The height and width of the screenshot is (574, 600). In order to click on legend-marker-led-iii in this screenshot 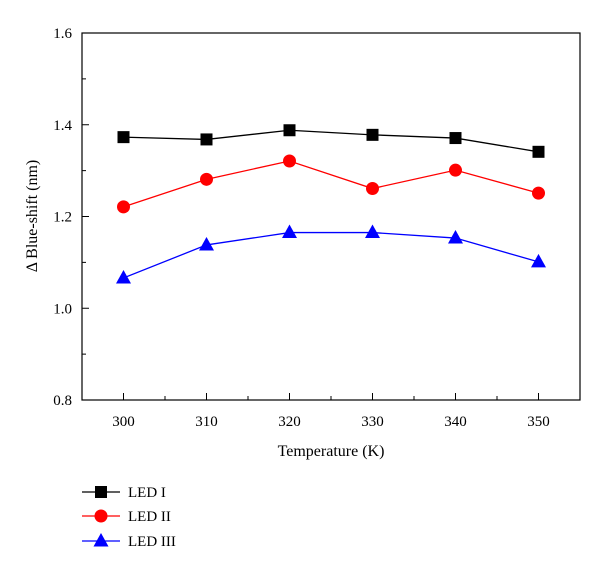, I will do `click(101, 540)`.